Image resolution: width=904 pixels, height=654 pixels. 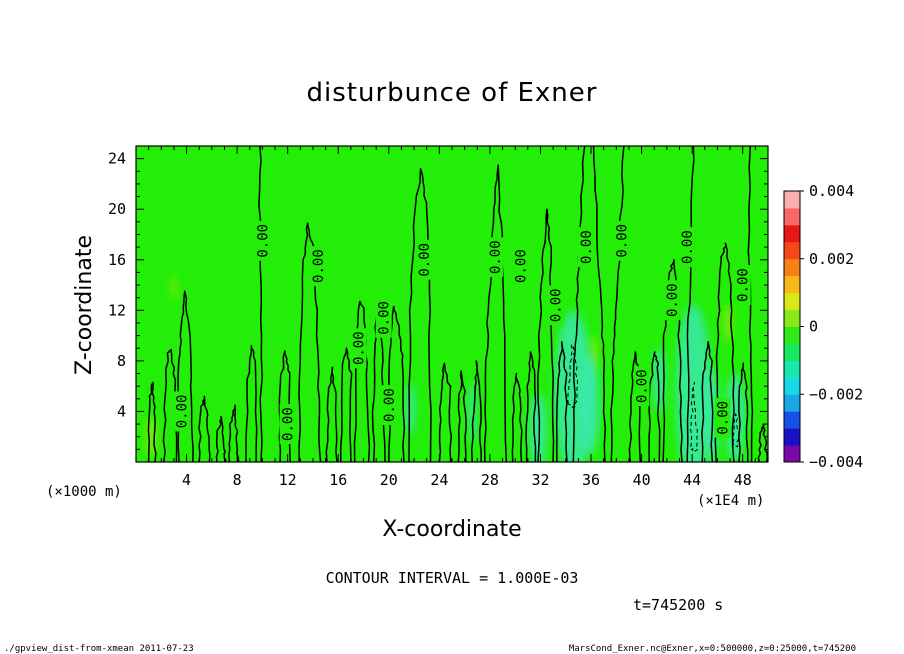 I want to click on contour-label-15: 0.00, so click(x=688, y=247).